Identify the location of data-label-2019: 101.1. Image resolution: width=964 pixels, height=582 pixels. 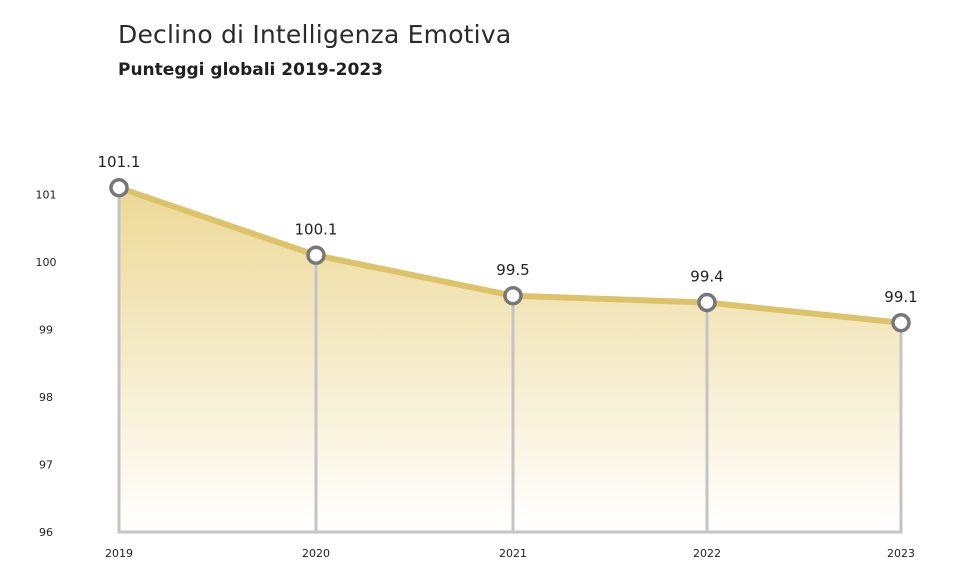
(119, 162).